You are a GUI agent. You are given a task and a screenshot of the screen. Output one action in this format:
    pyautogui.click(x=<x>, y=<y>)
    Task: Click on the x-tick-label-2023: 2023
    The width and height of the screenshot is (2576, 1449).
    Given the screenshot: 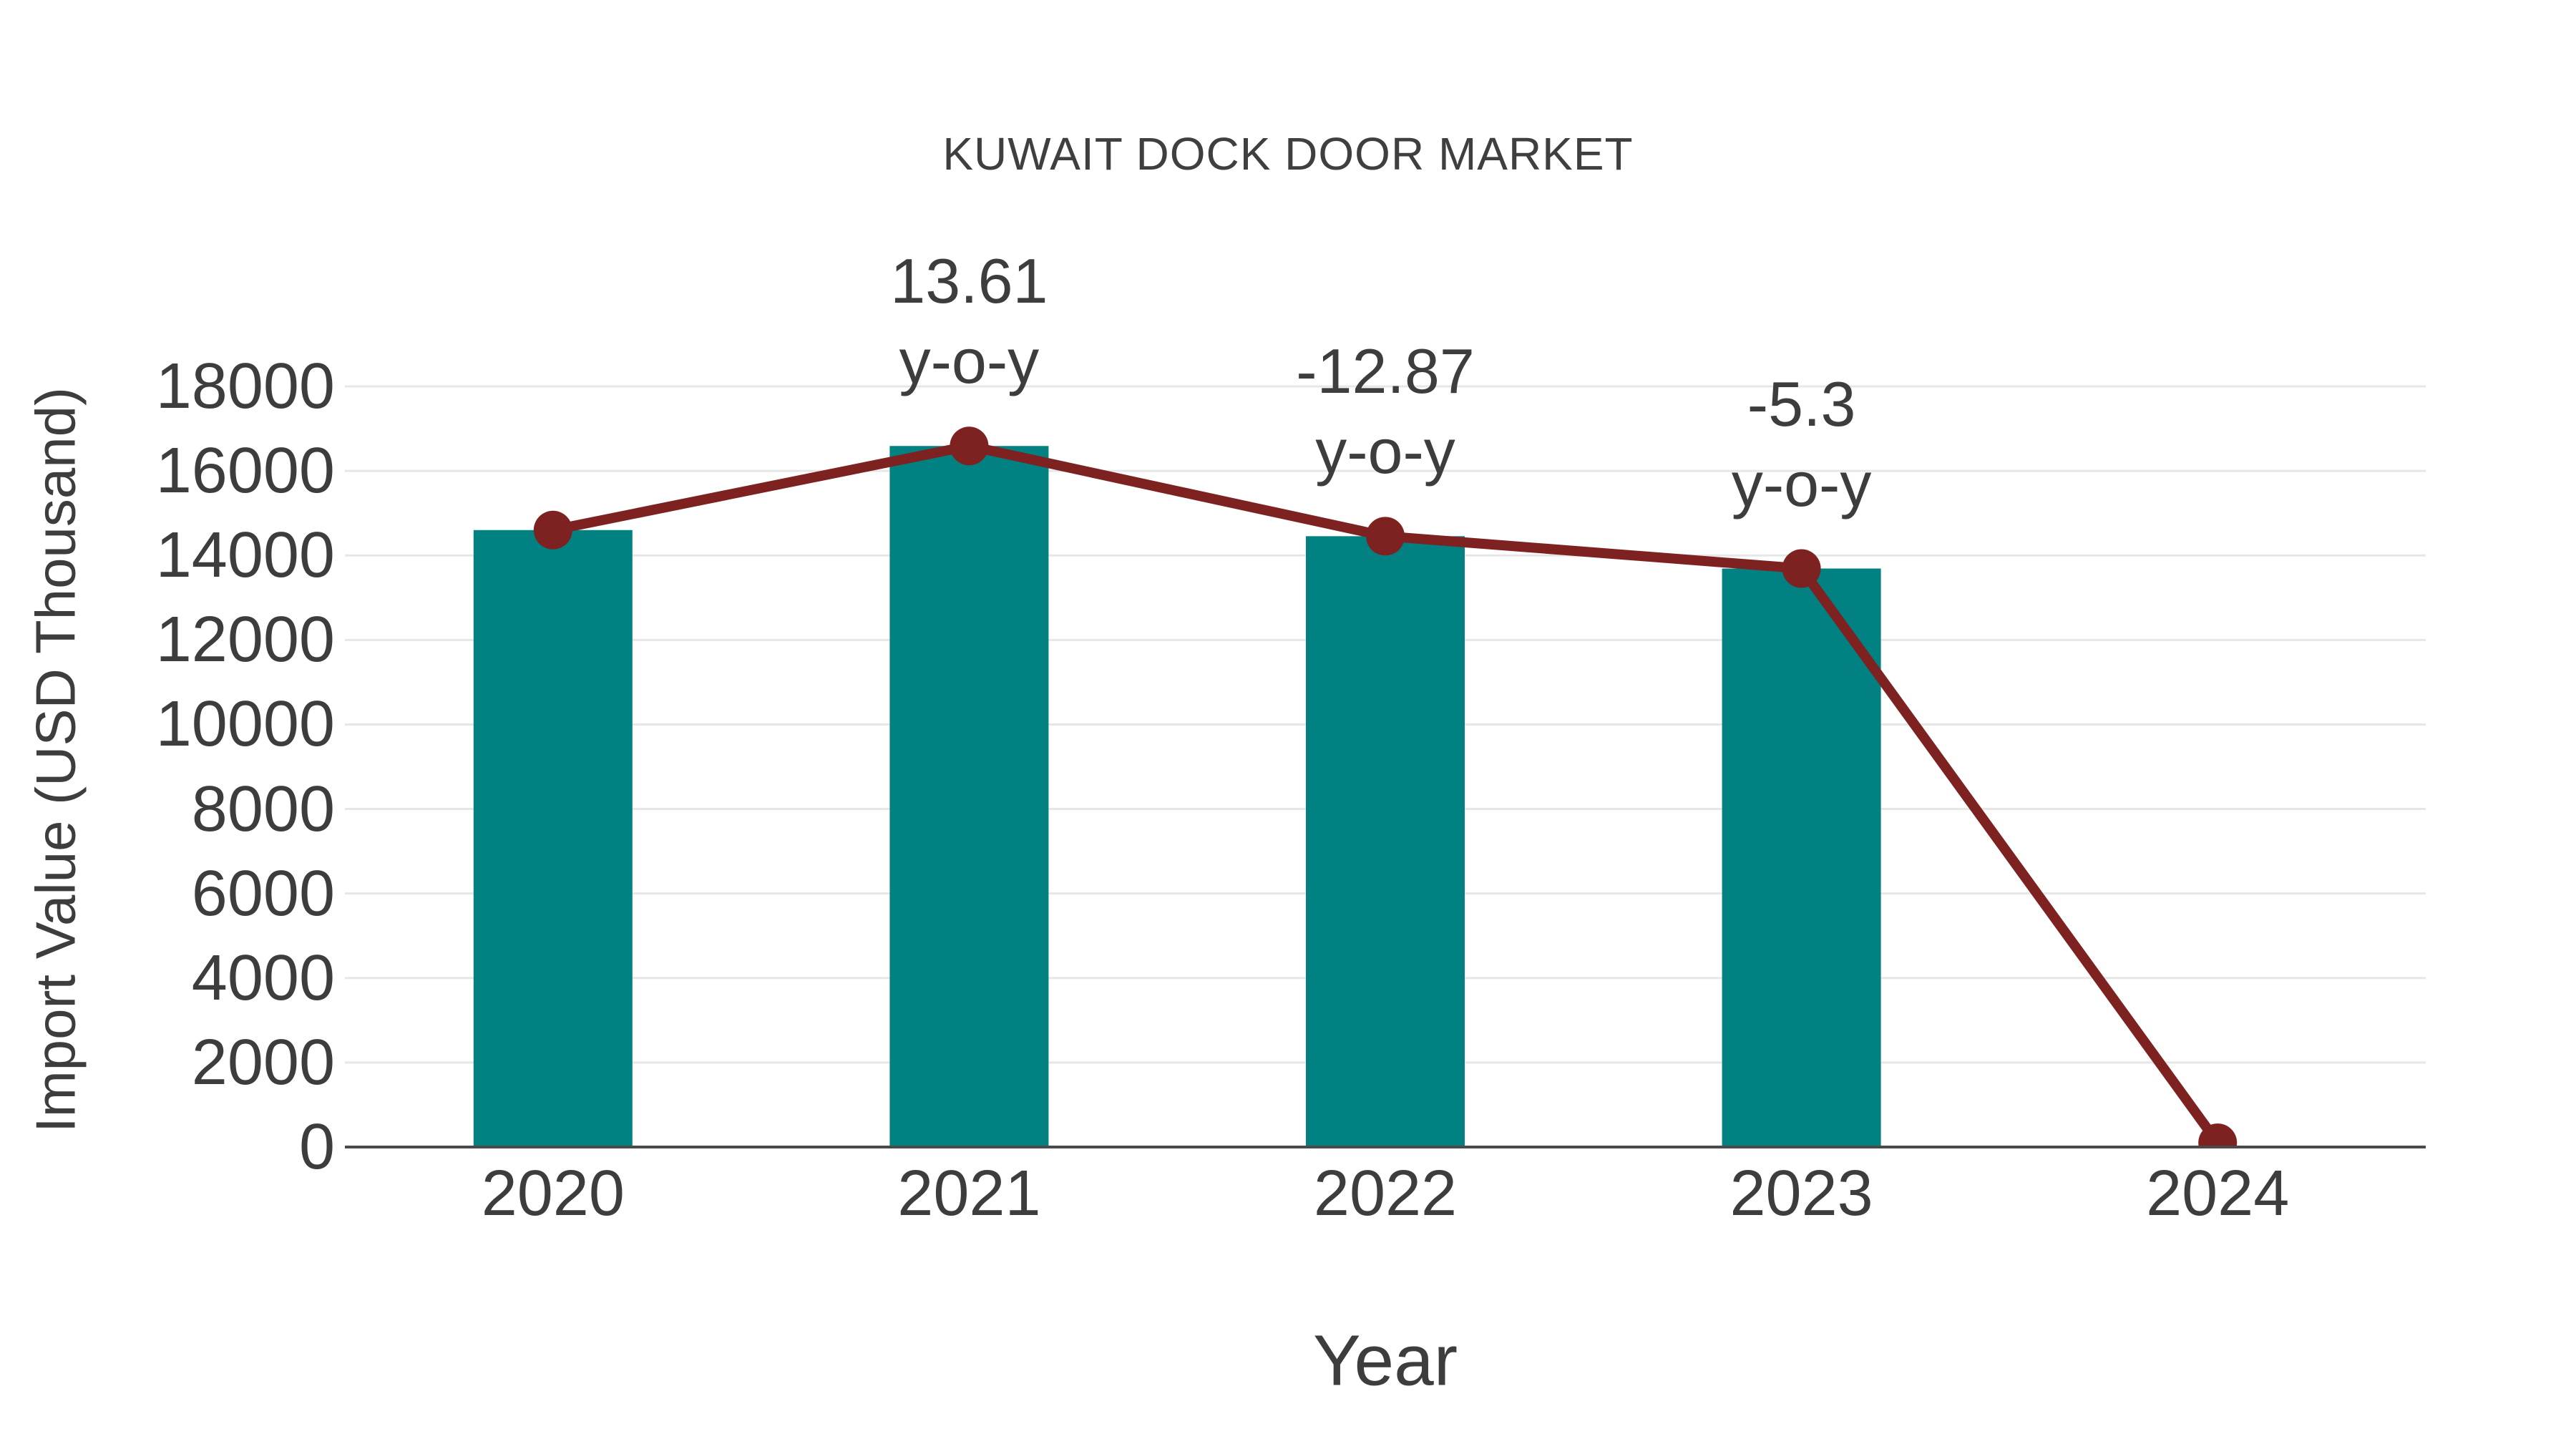 What is the action you would take?
    pyautogui.click(x=1801, y=1193)
    